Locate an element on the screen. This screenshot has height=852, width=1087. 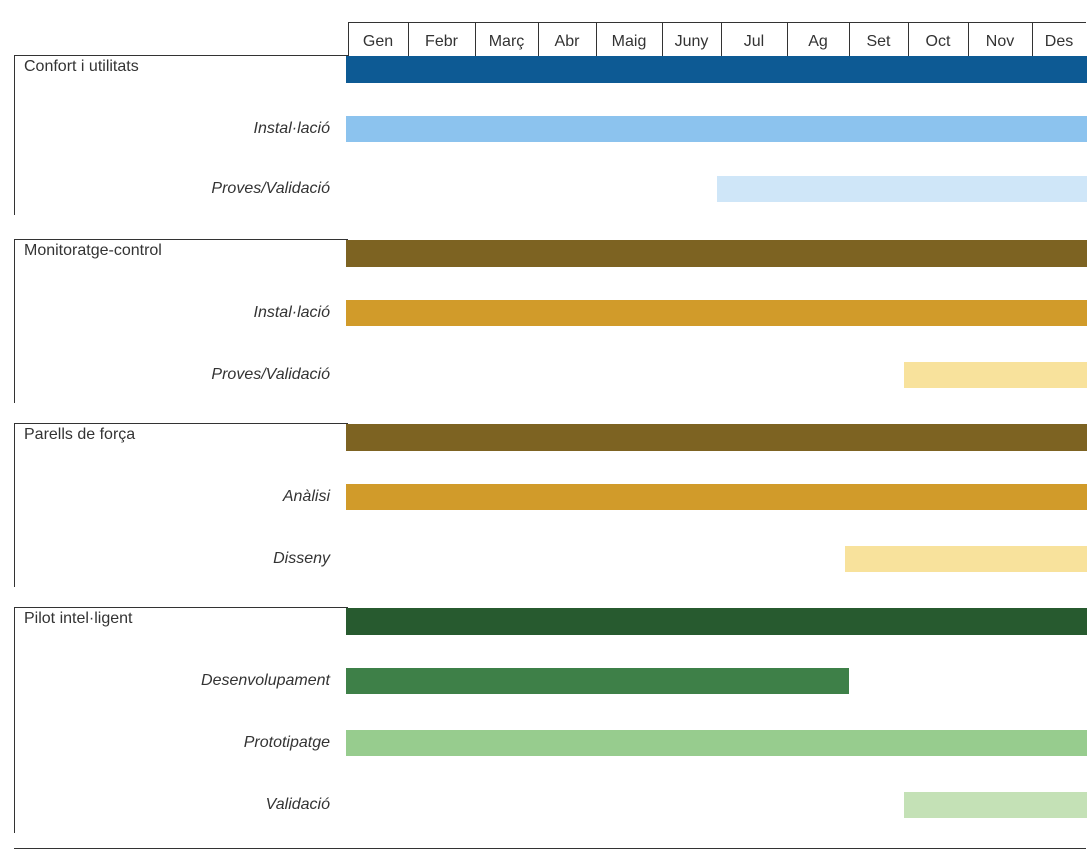
section-title: Parells de força is located at coordinates (80, 434).